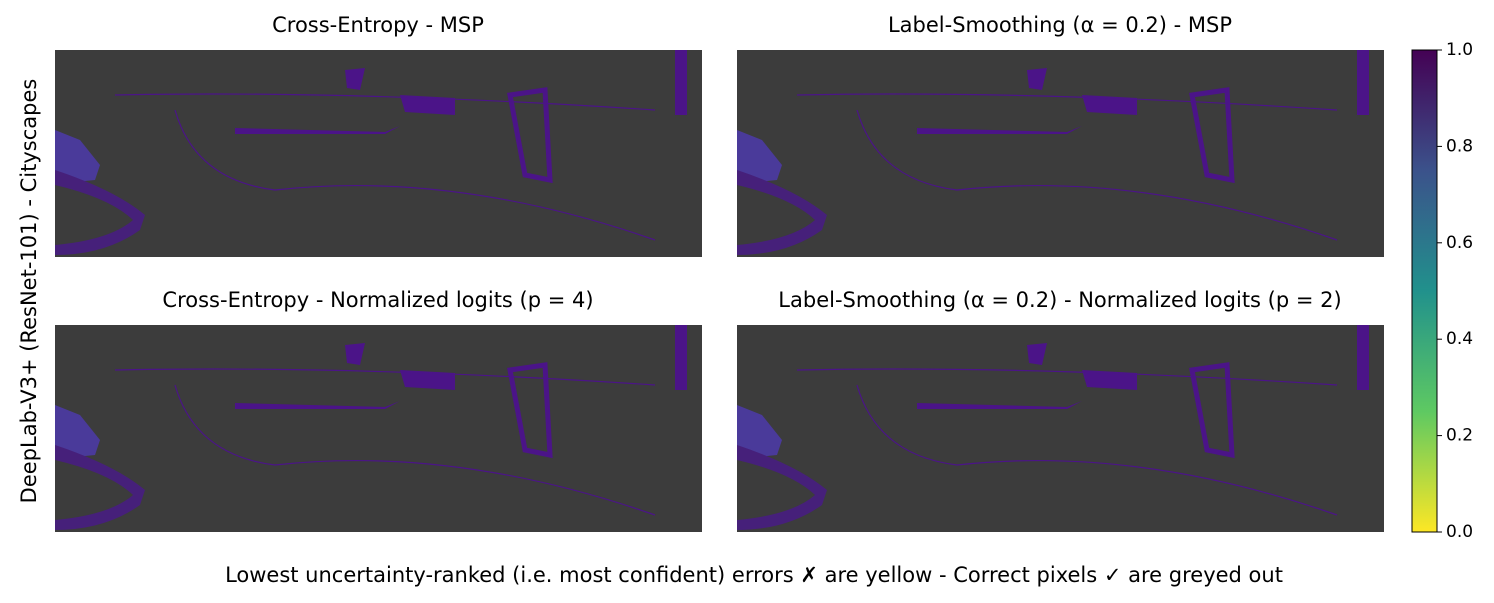 The width and height of the screenshot is (1494, 603). What do you see at coordinates (1459, 339) in the screenshot?
I see `colorbar-tick-label: 0.4` at bounding box center [1459, 339].